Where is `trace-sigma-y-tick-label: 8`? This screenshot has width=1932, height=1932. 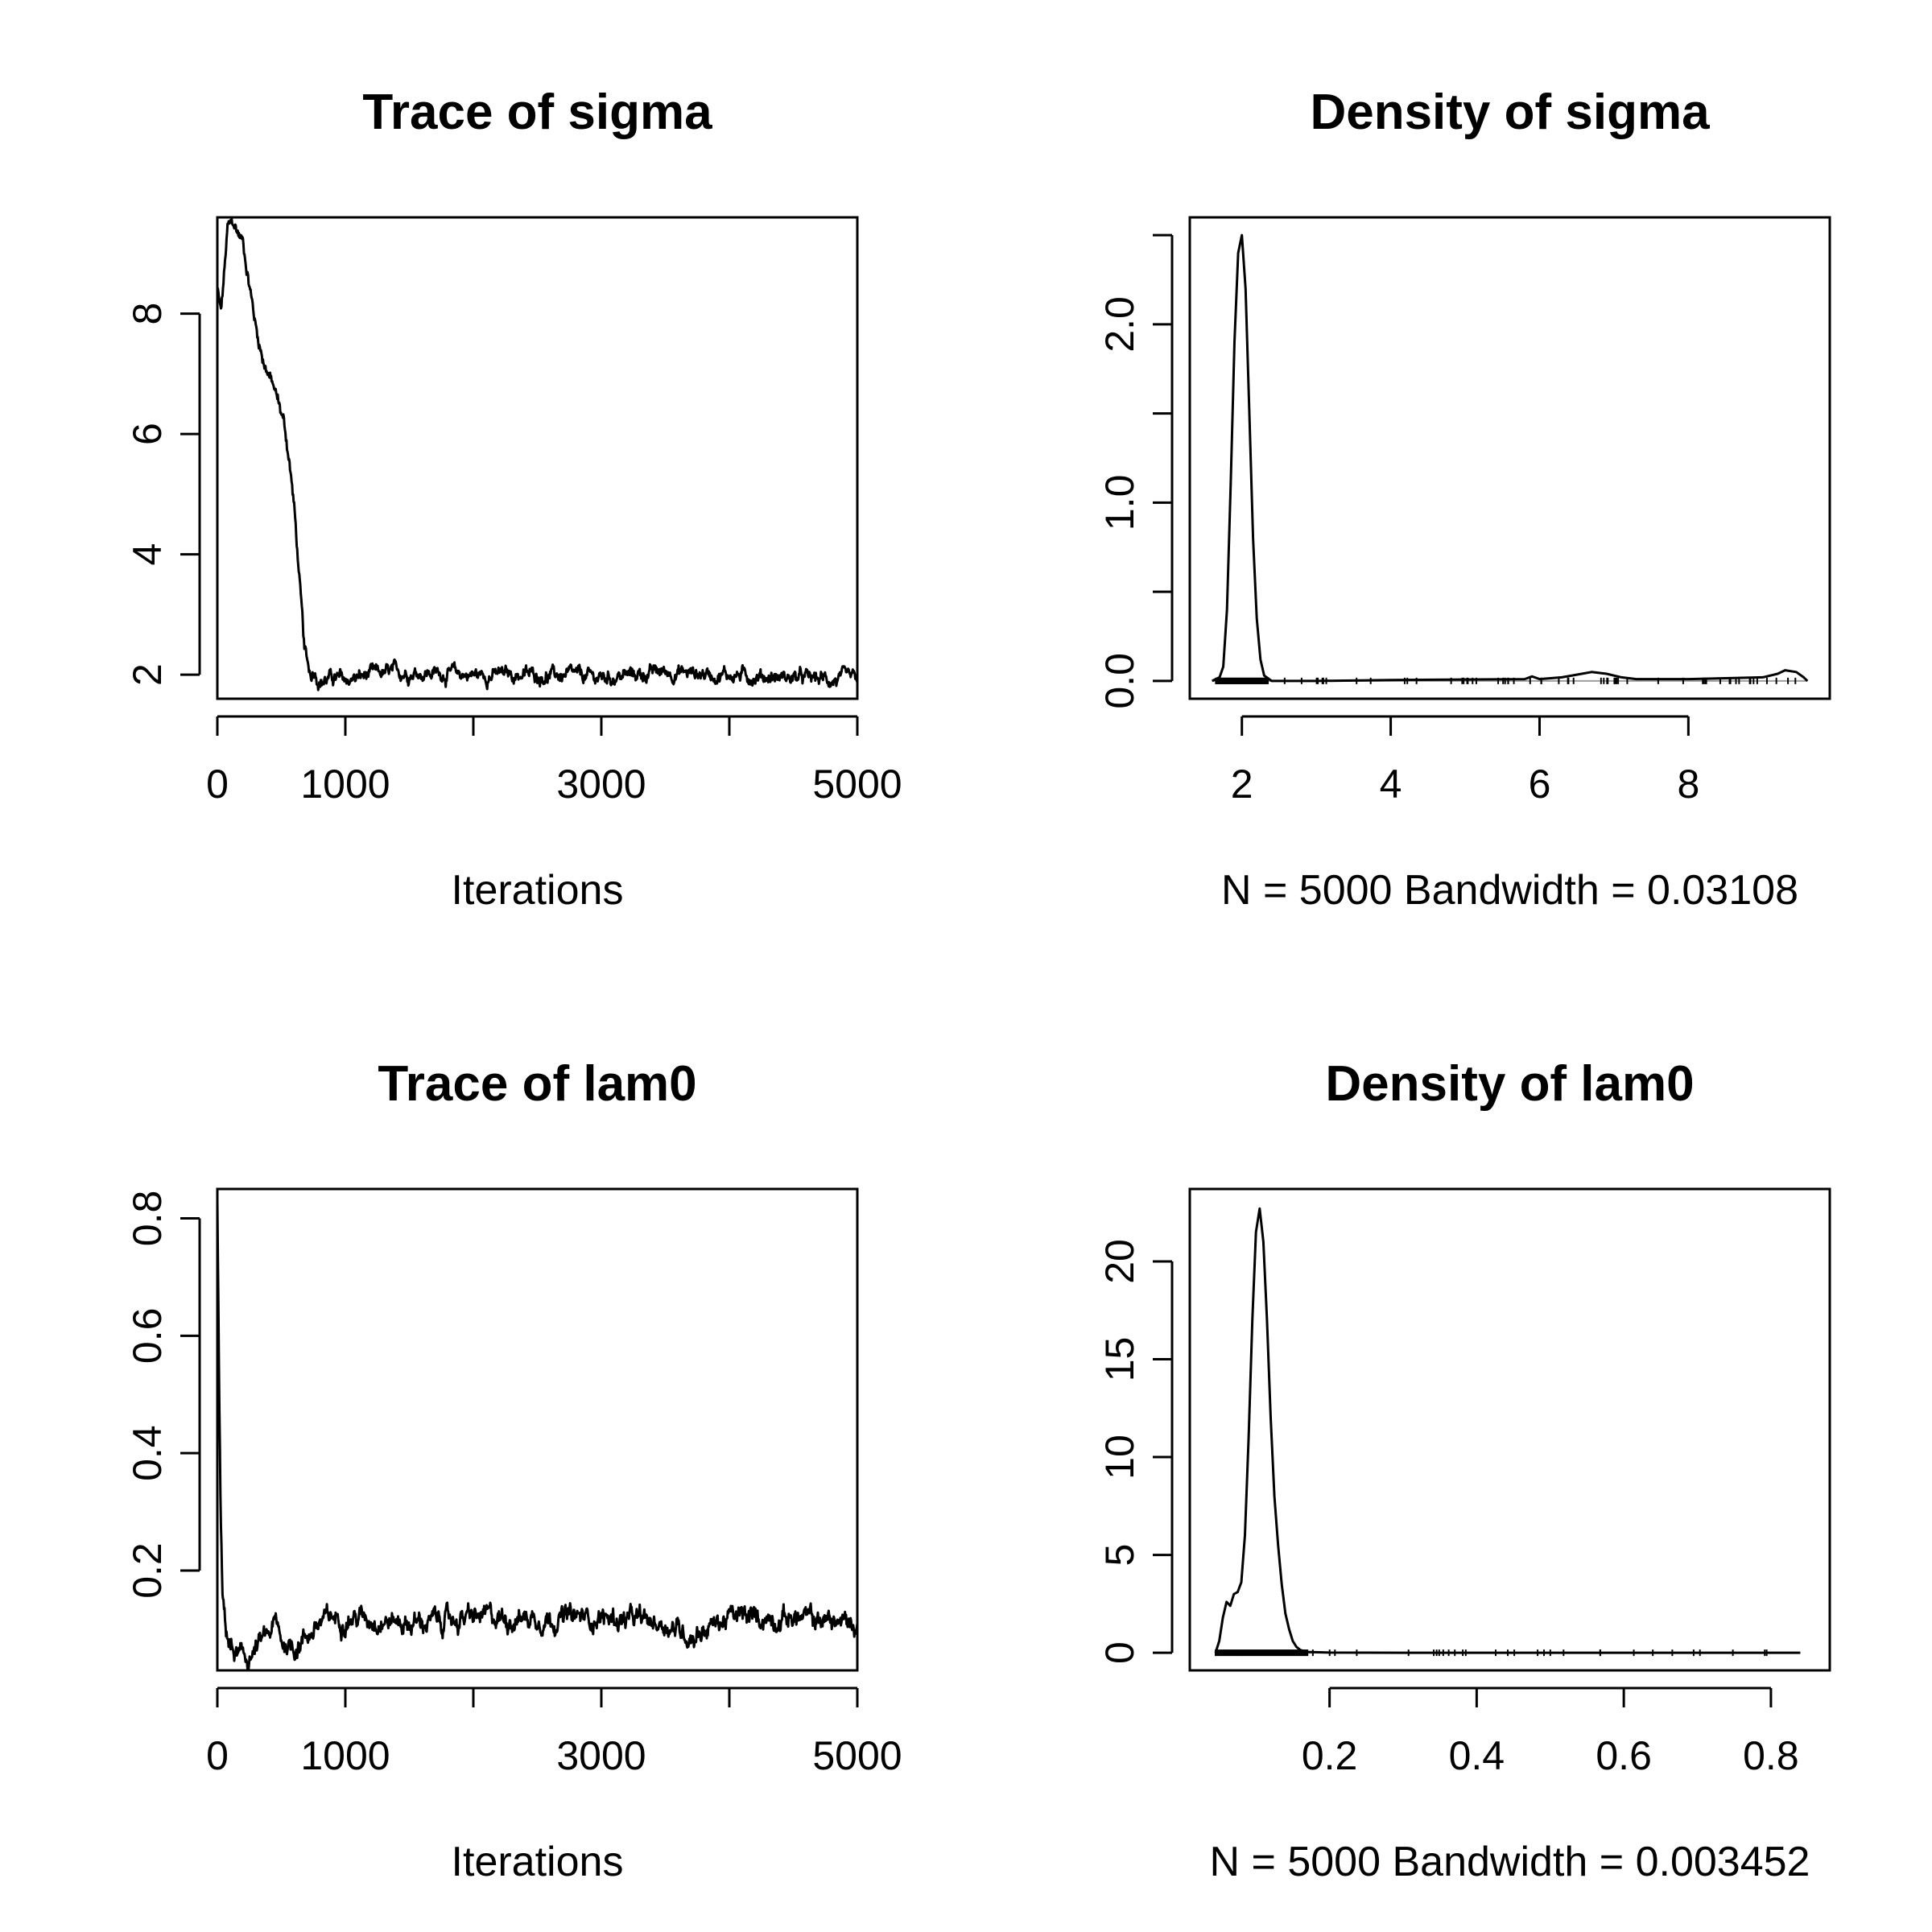
trace-sigma-y-tick-label: 8 is located at coordinates (147, 314).